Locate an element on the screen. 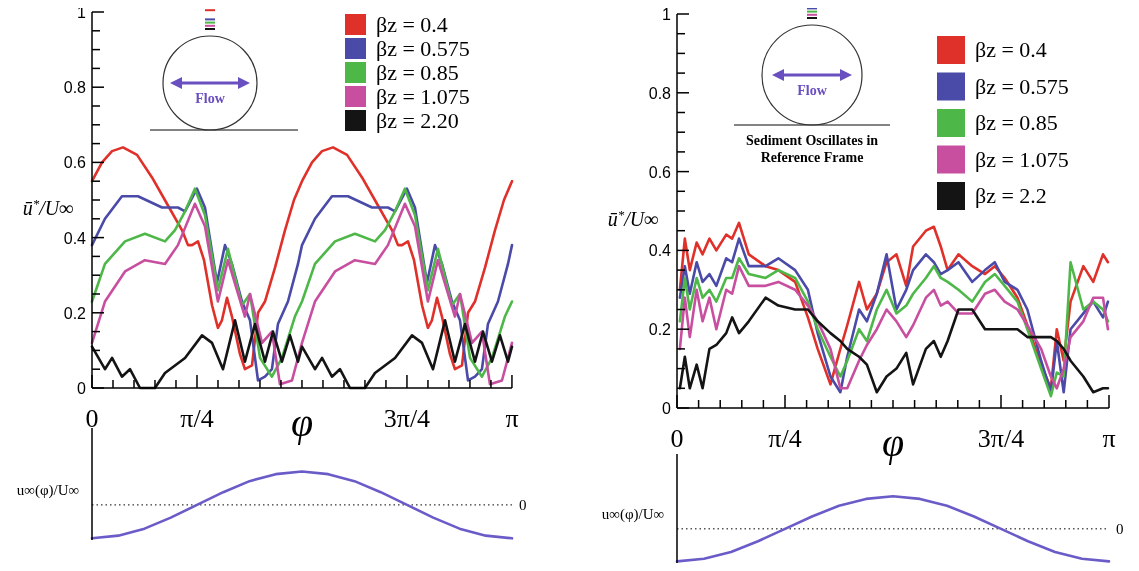 The image size is (1139, 571). legend-label: βz = 0.575 is located at coordinates (1022, 86).